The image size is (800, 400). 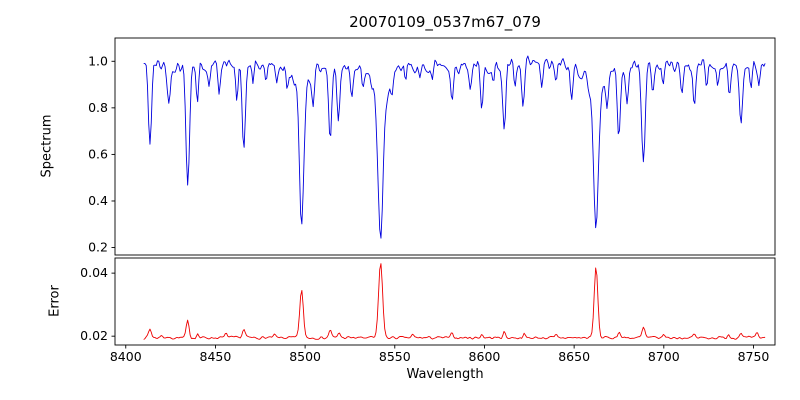 I want to click on x-axis-label: Wavelength, so click(x=445, y=374).